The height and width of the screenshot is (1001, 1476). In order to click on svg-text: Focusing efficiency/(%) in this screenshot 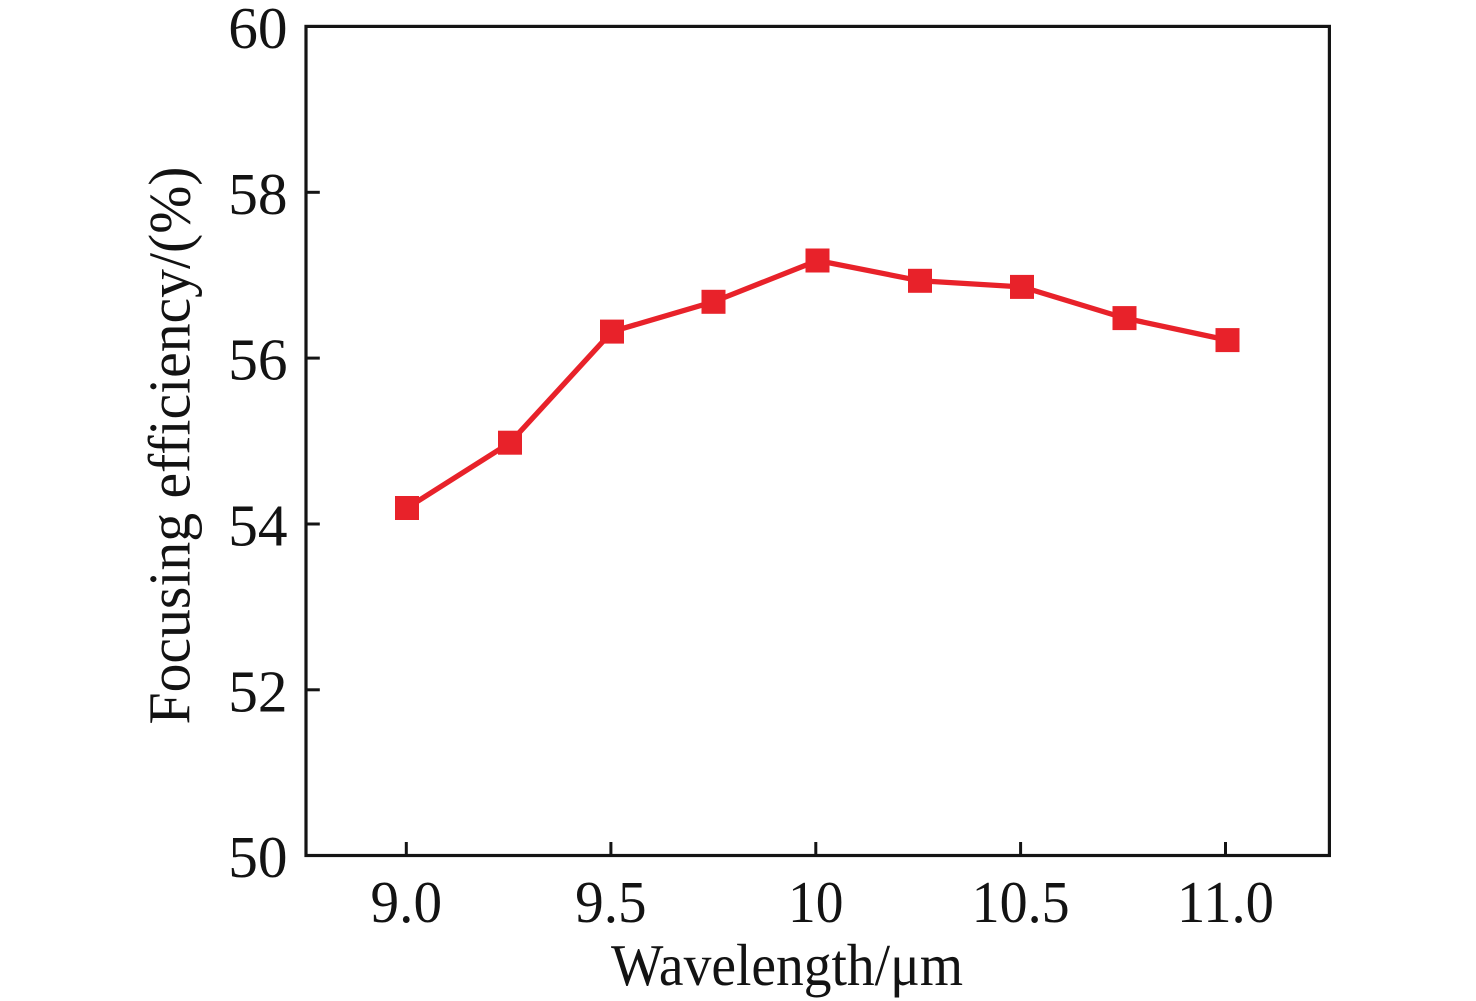, I will do `click(170, 446)`.